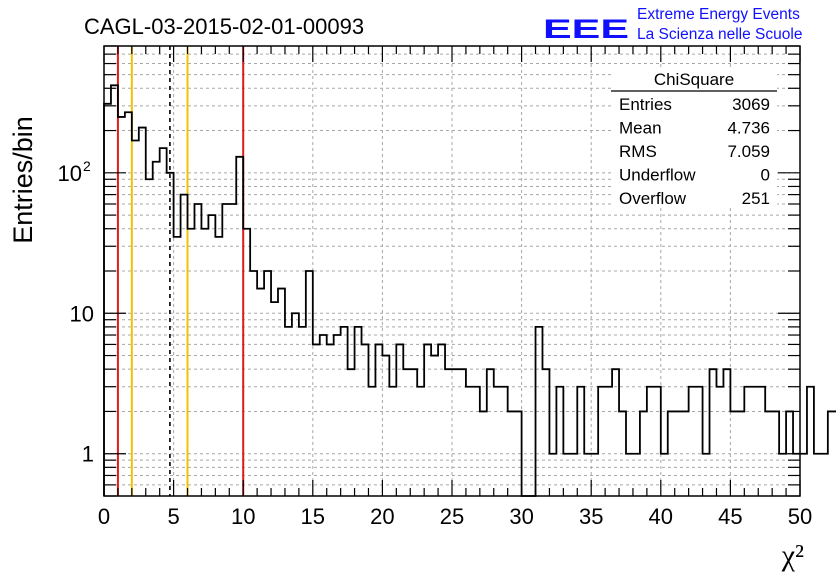 The height and width of the screenshot is (572, 836). I want to click on stats-row-label: RMS, so click(638, 151).